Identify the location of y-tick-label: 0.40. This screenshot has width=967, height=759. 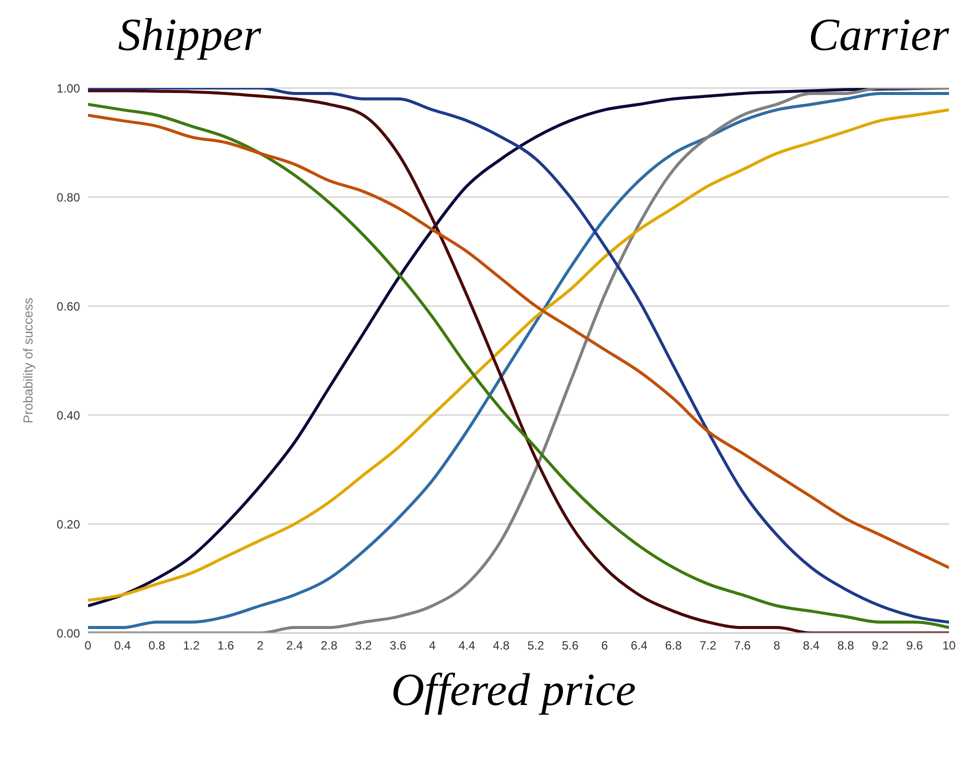
(68, 415).